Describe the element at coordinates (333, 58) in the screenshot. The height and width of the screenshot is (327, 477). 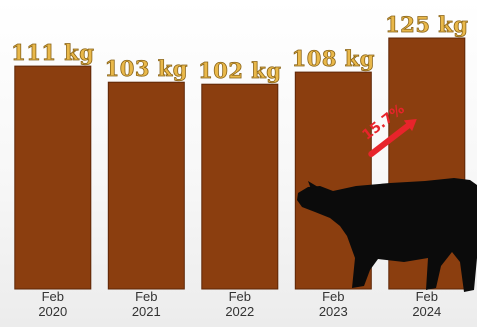
I see `bar-value-label: 108 kg` at that location.